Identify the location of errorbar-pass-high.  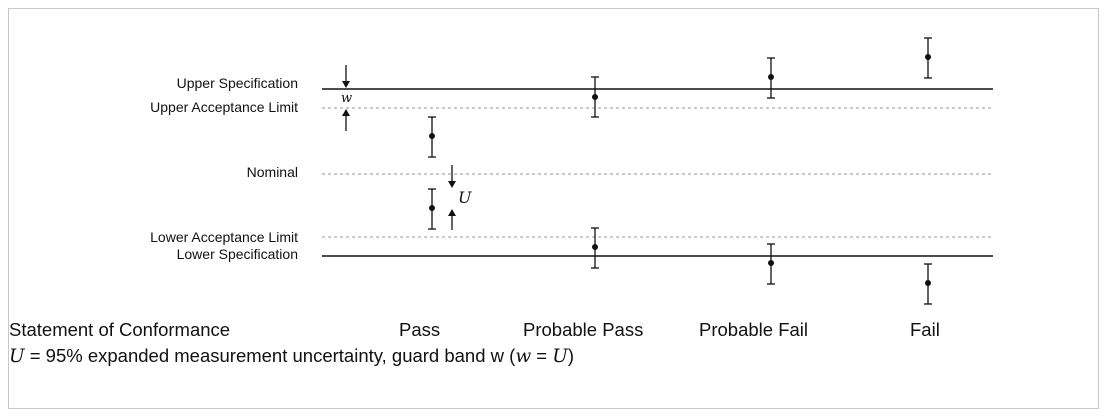
(432, 137).